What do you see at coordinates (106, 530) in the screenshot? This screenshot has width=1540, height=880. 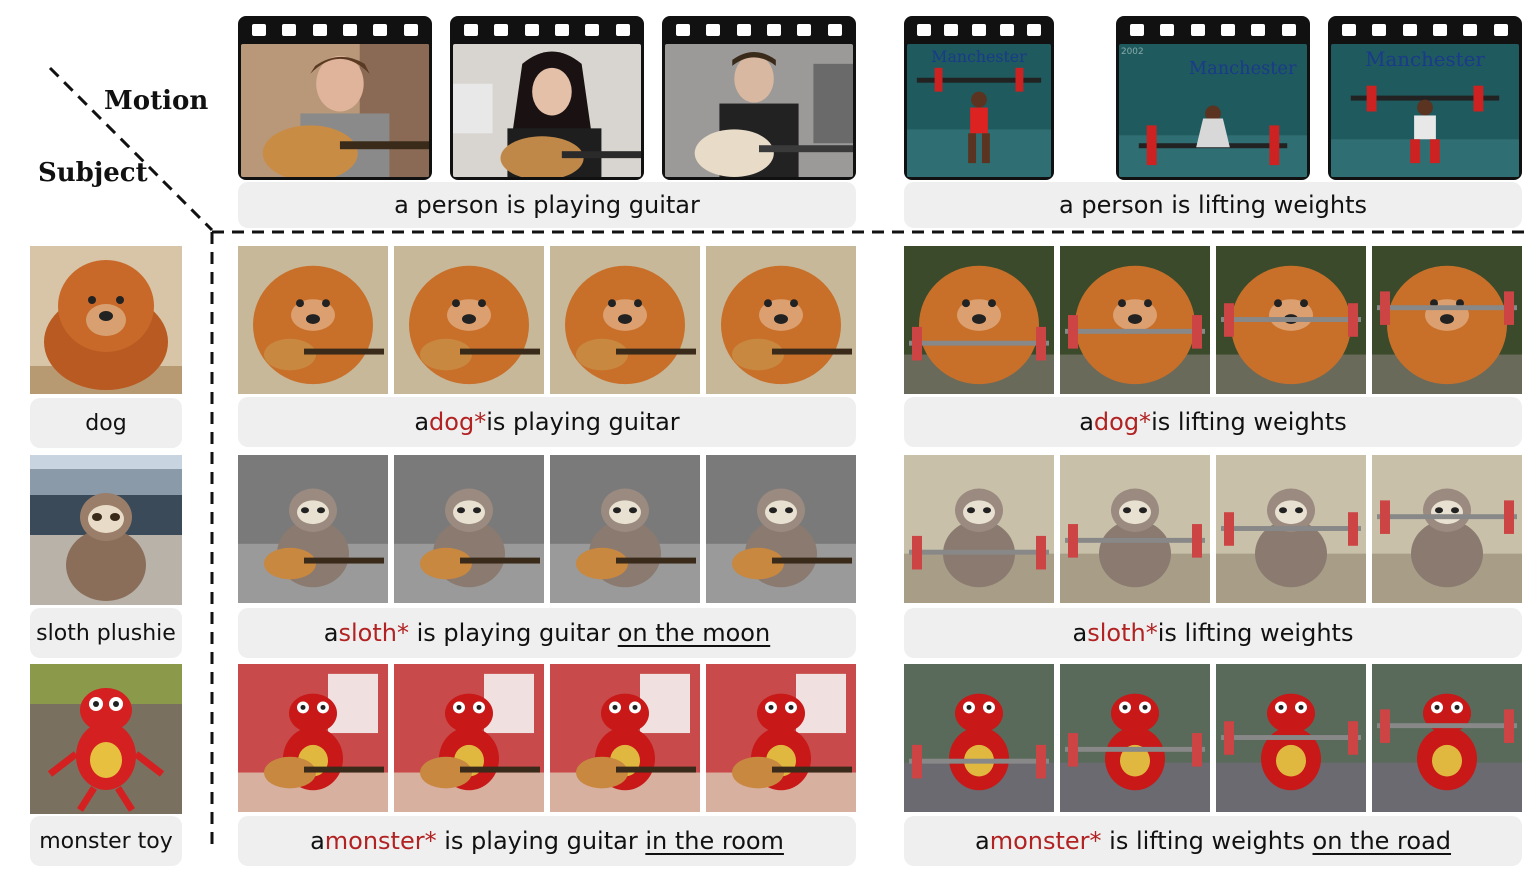 I see `subject-image-sloth` at bounding box center [106, 530].